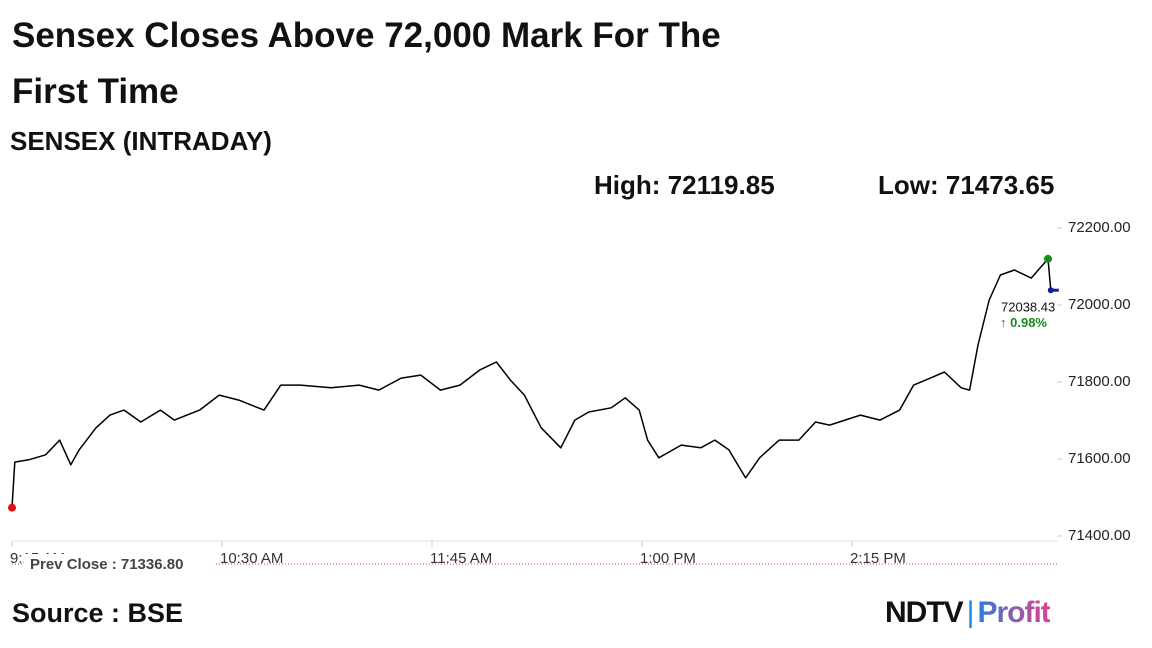  What do you see at coordinates (98, 613) in the screenshot?
I see `source: Source : BSE` at bounding box center [98, 613].